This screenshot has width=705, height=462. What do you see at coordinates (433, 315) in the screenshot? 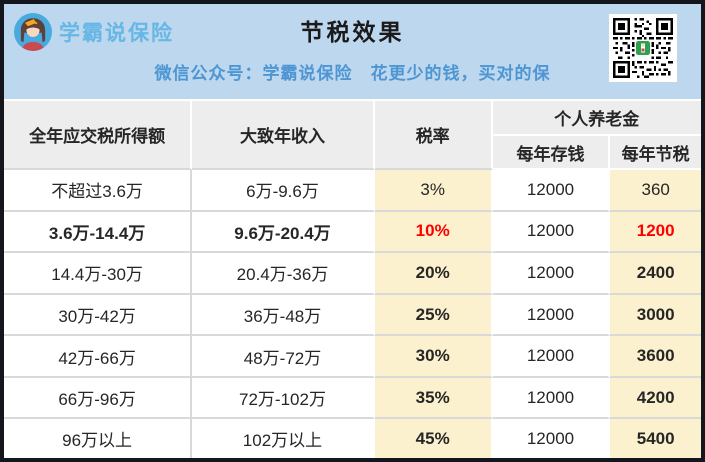
I see `cell-tax-rate: 25%` at bounding box center [433, 315].